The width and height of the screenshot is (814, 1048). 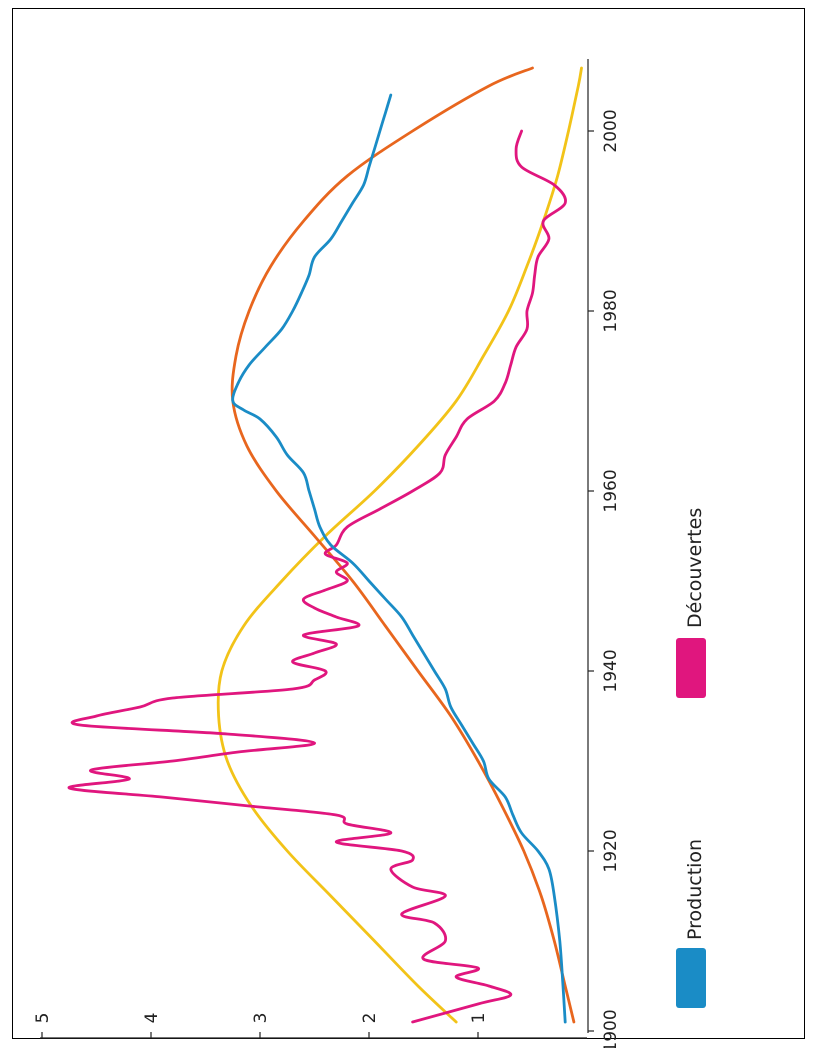 I want to click on year-tick-label-1920: 1920, so click(x=611, y=850).